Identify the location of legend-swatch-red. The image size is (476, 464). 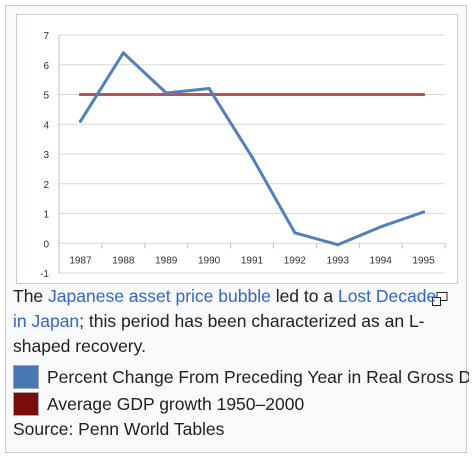
(26, 404).